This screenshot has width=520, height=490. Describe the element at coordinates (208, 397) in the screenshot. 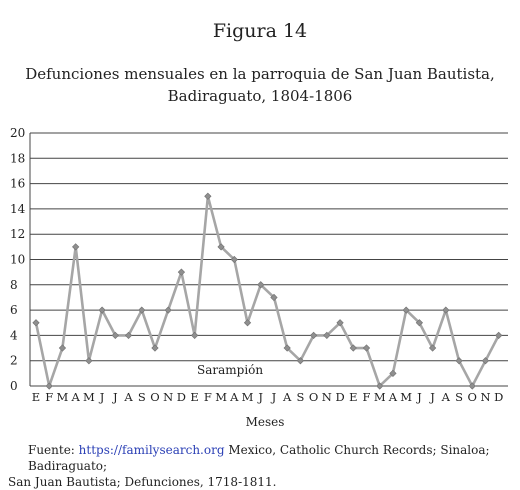

I see `x-tick-14: F` at that location.